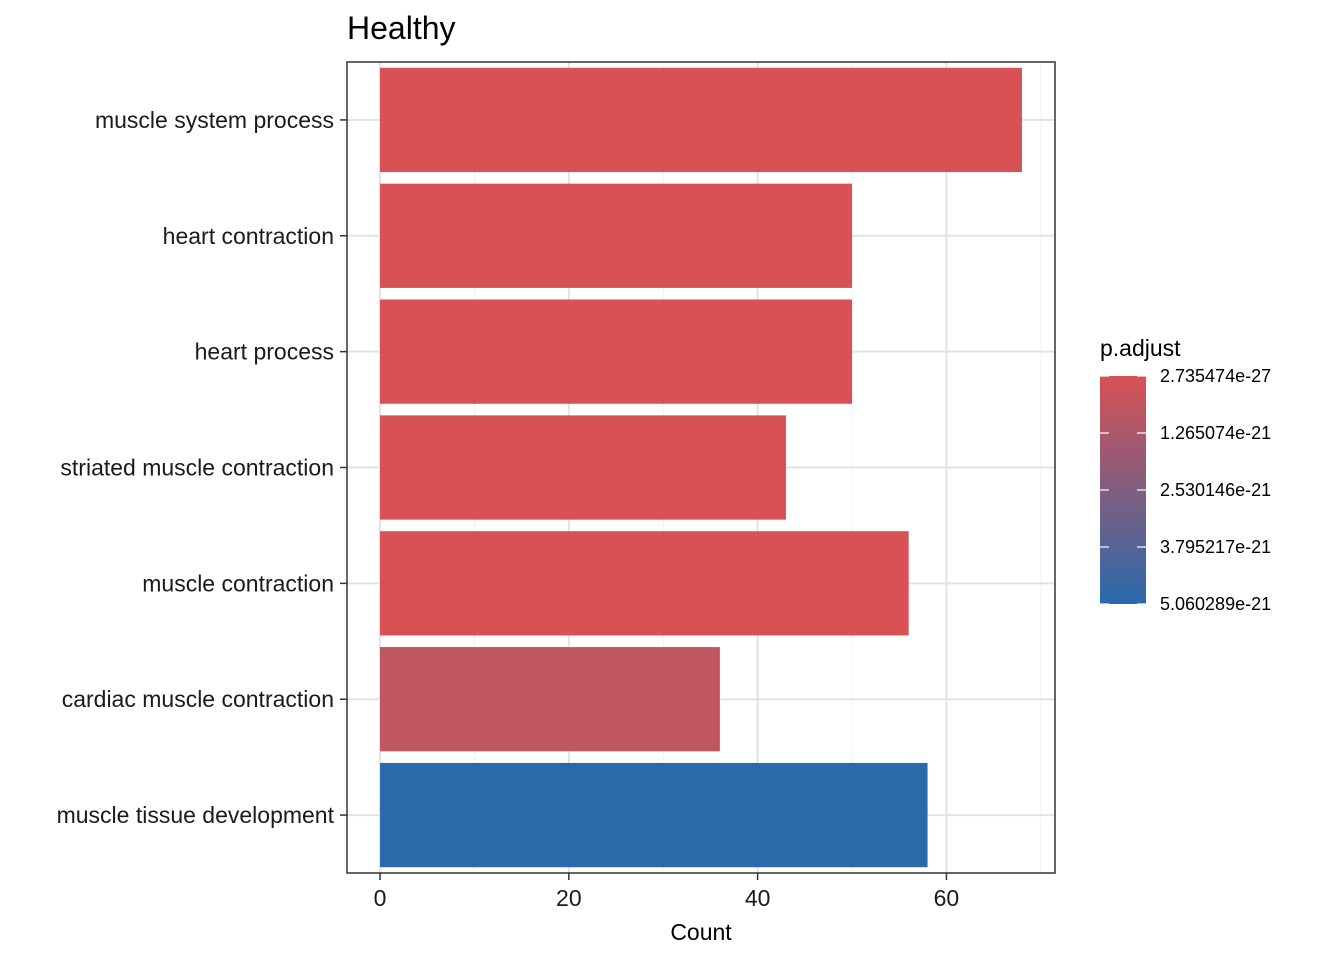 This screenshot has width=1344, height=960. Describe the element at coordinates (1215, 604) in the screenshot. I see `legend-label: 5.060289e-21` at that location.